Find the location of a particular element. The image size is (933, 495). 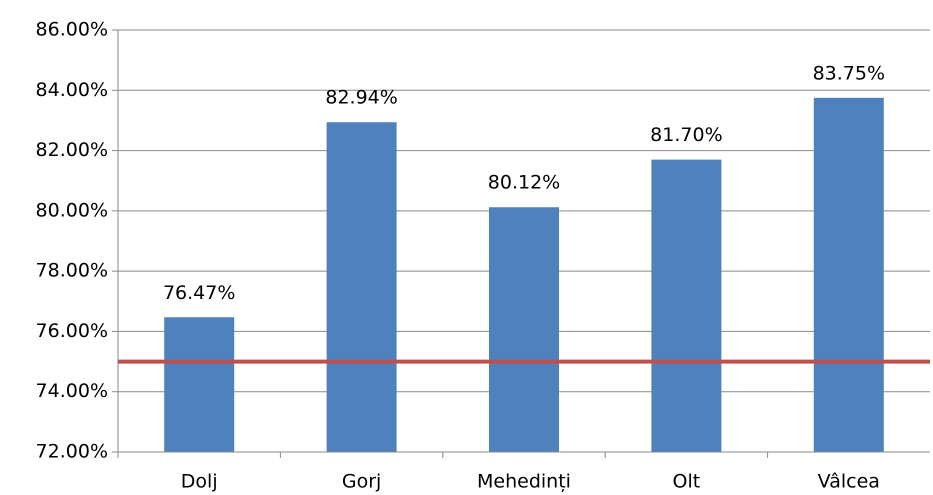

y-tick-label: 78.00% is located at coordinates (72, 271).